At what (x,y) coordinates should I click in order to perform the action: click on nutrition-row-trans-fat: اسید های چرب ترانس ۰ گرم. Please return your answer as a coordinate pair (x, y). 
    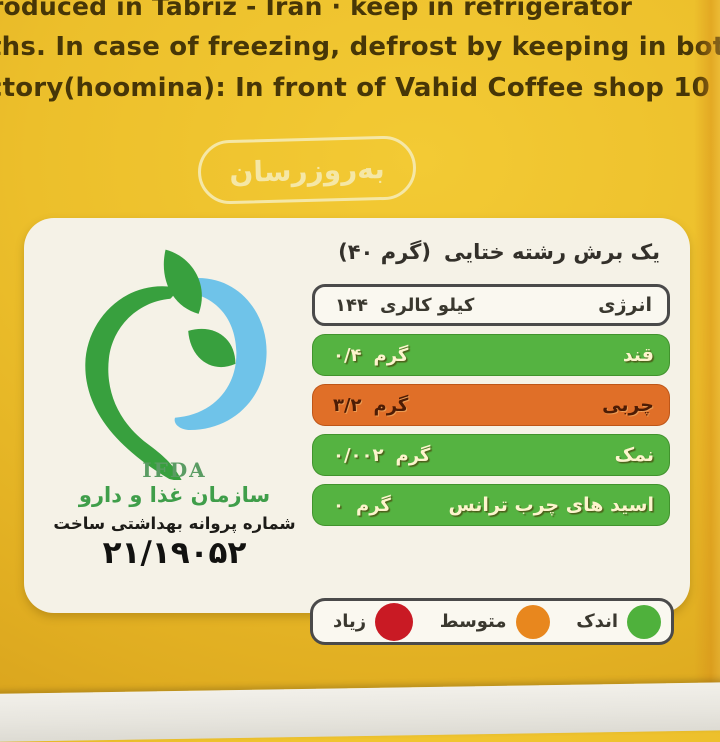
    Looking at the image, I should click on (491, 505).